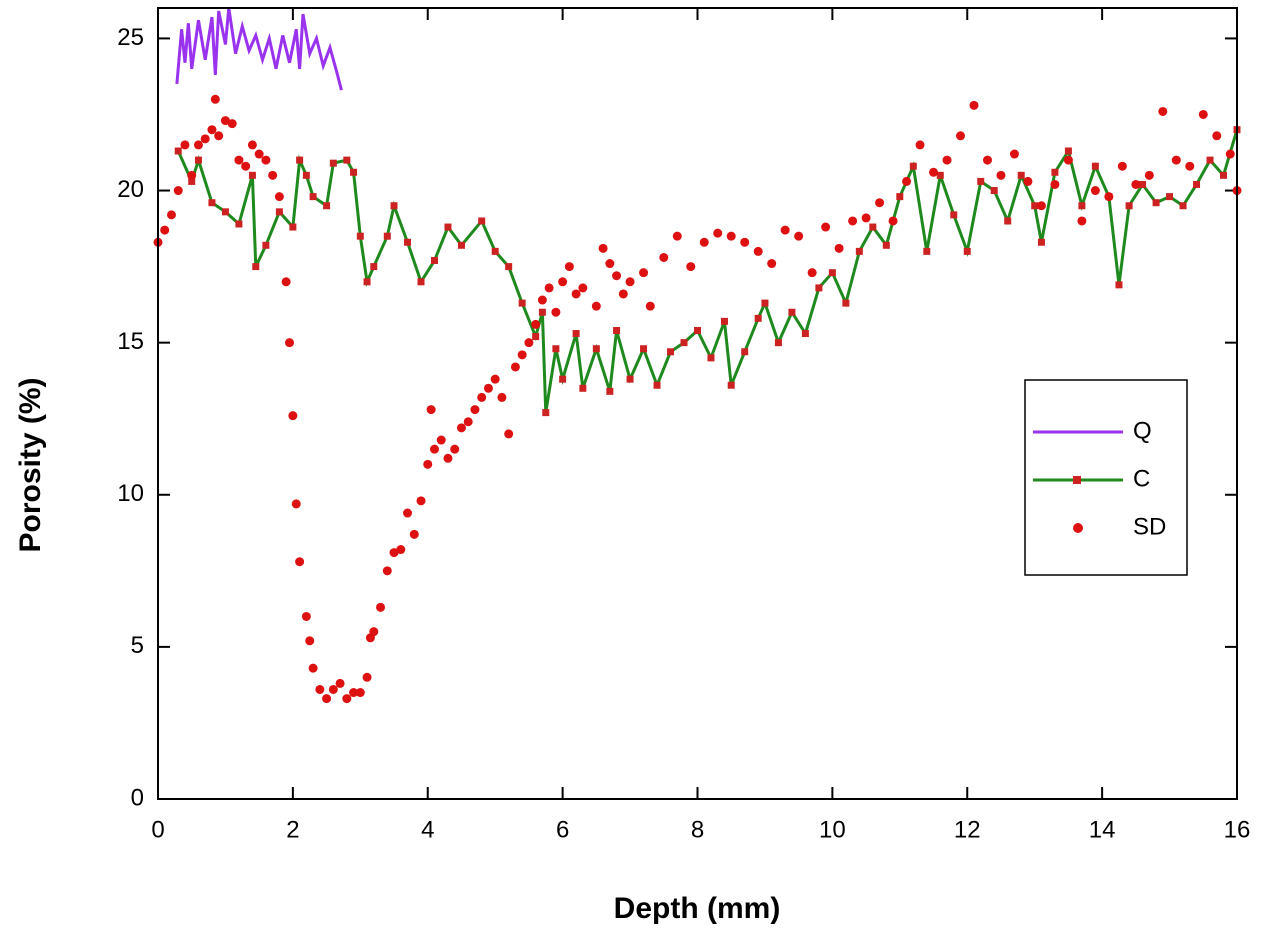 Image resolution: width=1267 pixels, height=937 pixels. What do you see at coordinates (130, 37) in the screenshot?
I see `y-tick-label: 25` at bounding box center [130, 37].